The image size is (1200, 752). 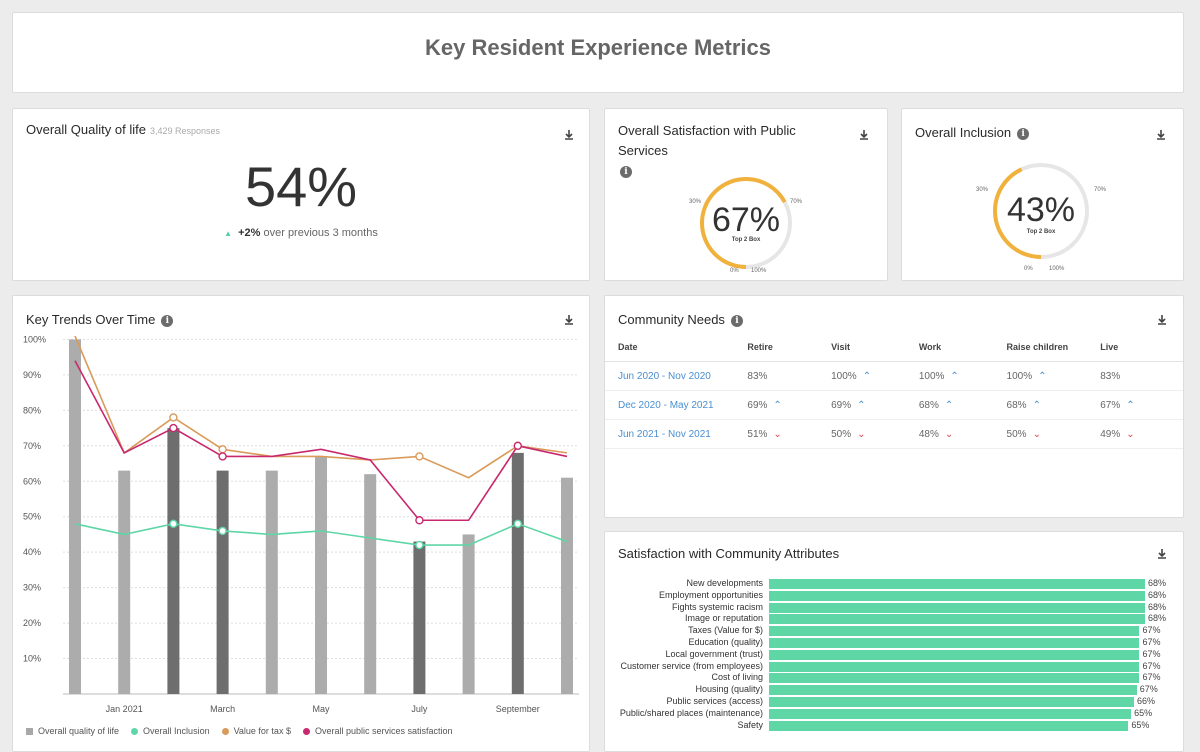 What do you see at coordinates (729, 553) in the screenshot?
I see `attributes-title: Satisfaction with Community Attributes` at bounding box center [729, 553].